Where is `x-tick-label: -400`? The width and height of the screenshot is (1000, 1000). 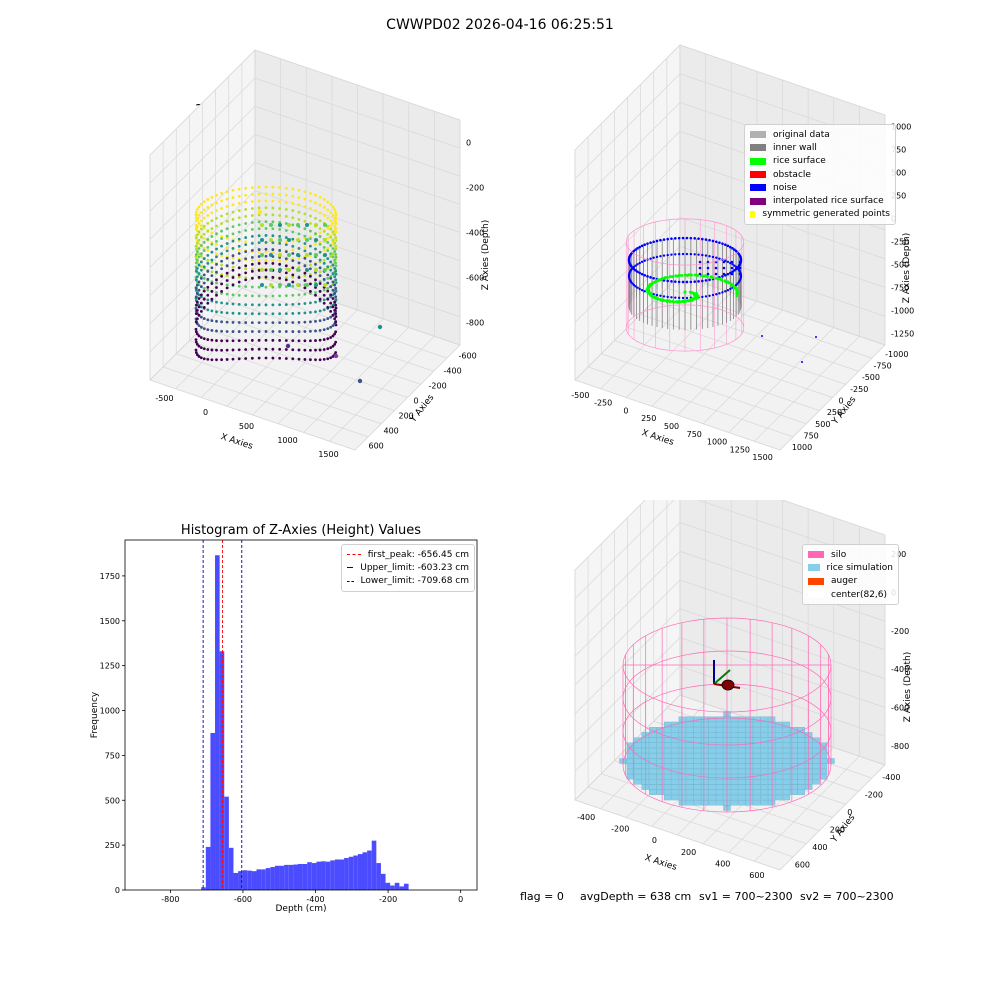 x-tick-label: -400 is located at coordinates (315, 899).